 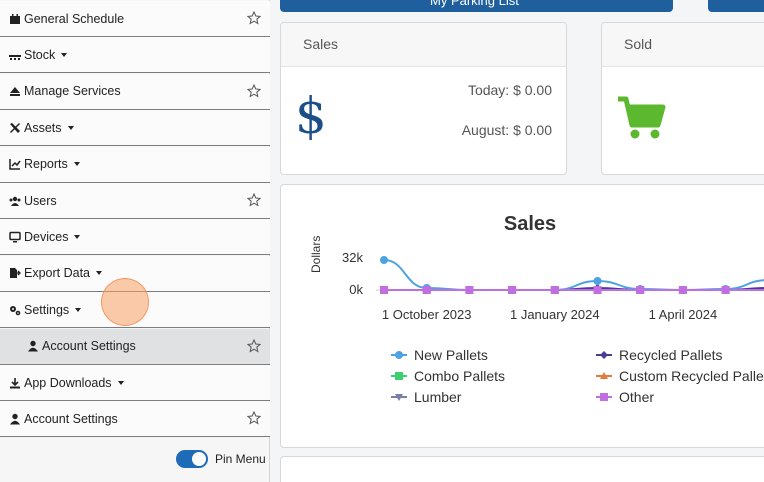 What do you see at coordinates (522, 469) in the screenshot?
I see `next-card` at bounding box center [522, 469].